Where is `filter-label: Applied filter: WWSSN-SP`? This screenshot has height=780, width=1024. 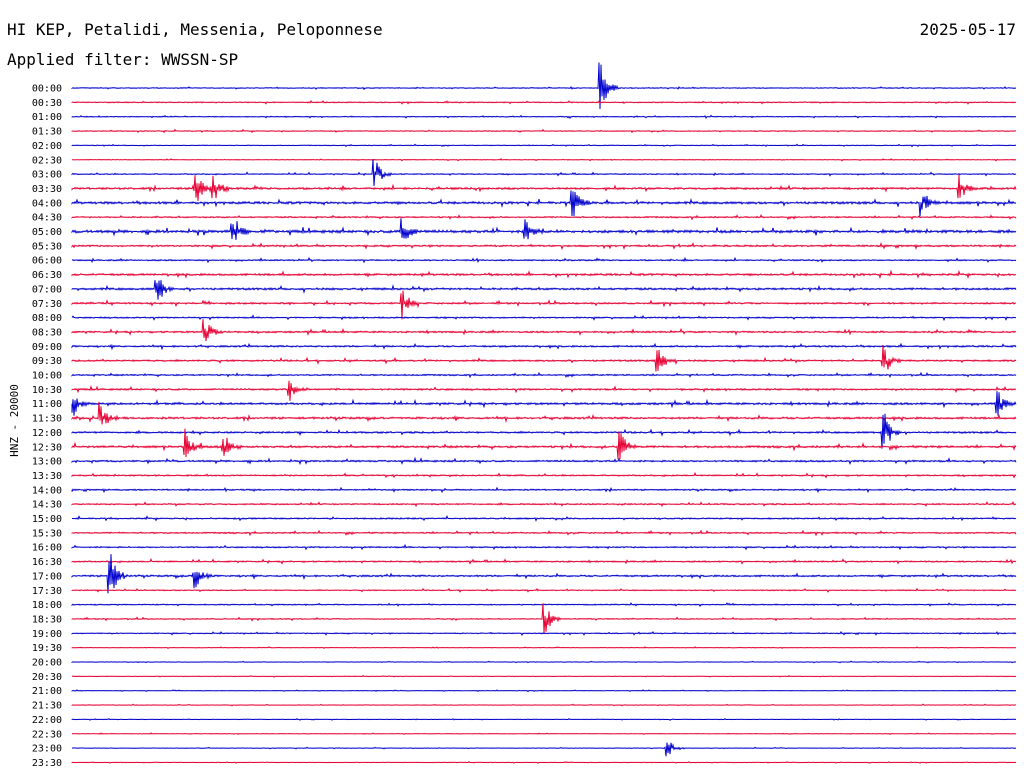
filter-label: Applied filter: WWSSN-SP is located at coordinates (123, 59).